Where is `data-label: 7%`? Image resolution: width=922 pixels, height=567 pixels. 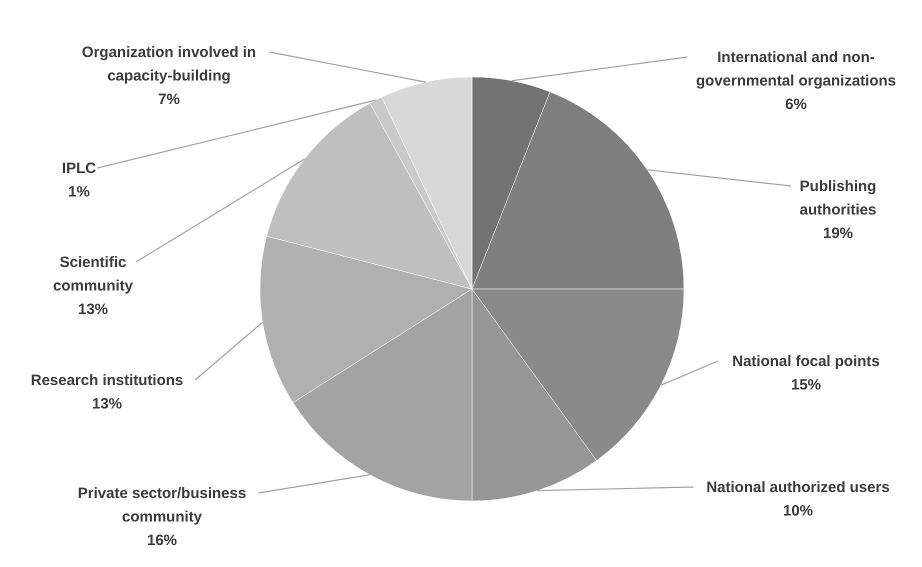
data-label: 7% is located at coordinates (169, 99).